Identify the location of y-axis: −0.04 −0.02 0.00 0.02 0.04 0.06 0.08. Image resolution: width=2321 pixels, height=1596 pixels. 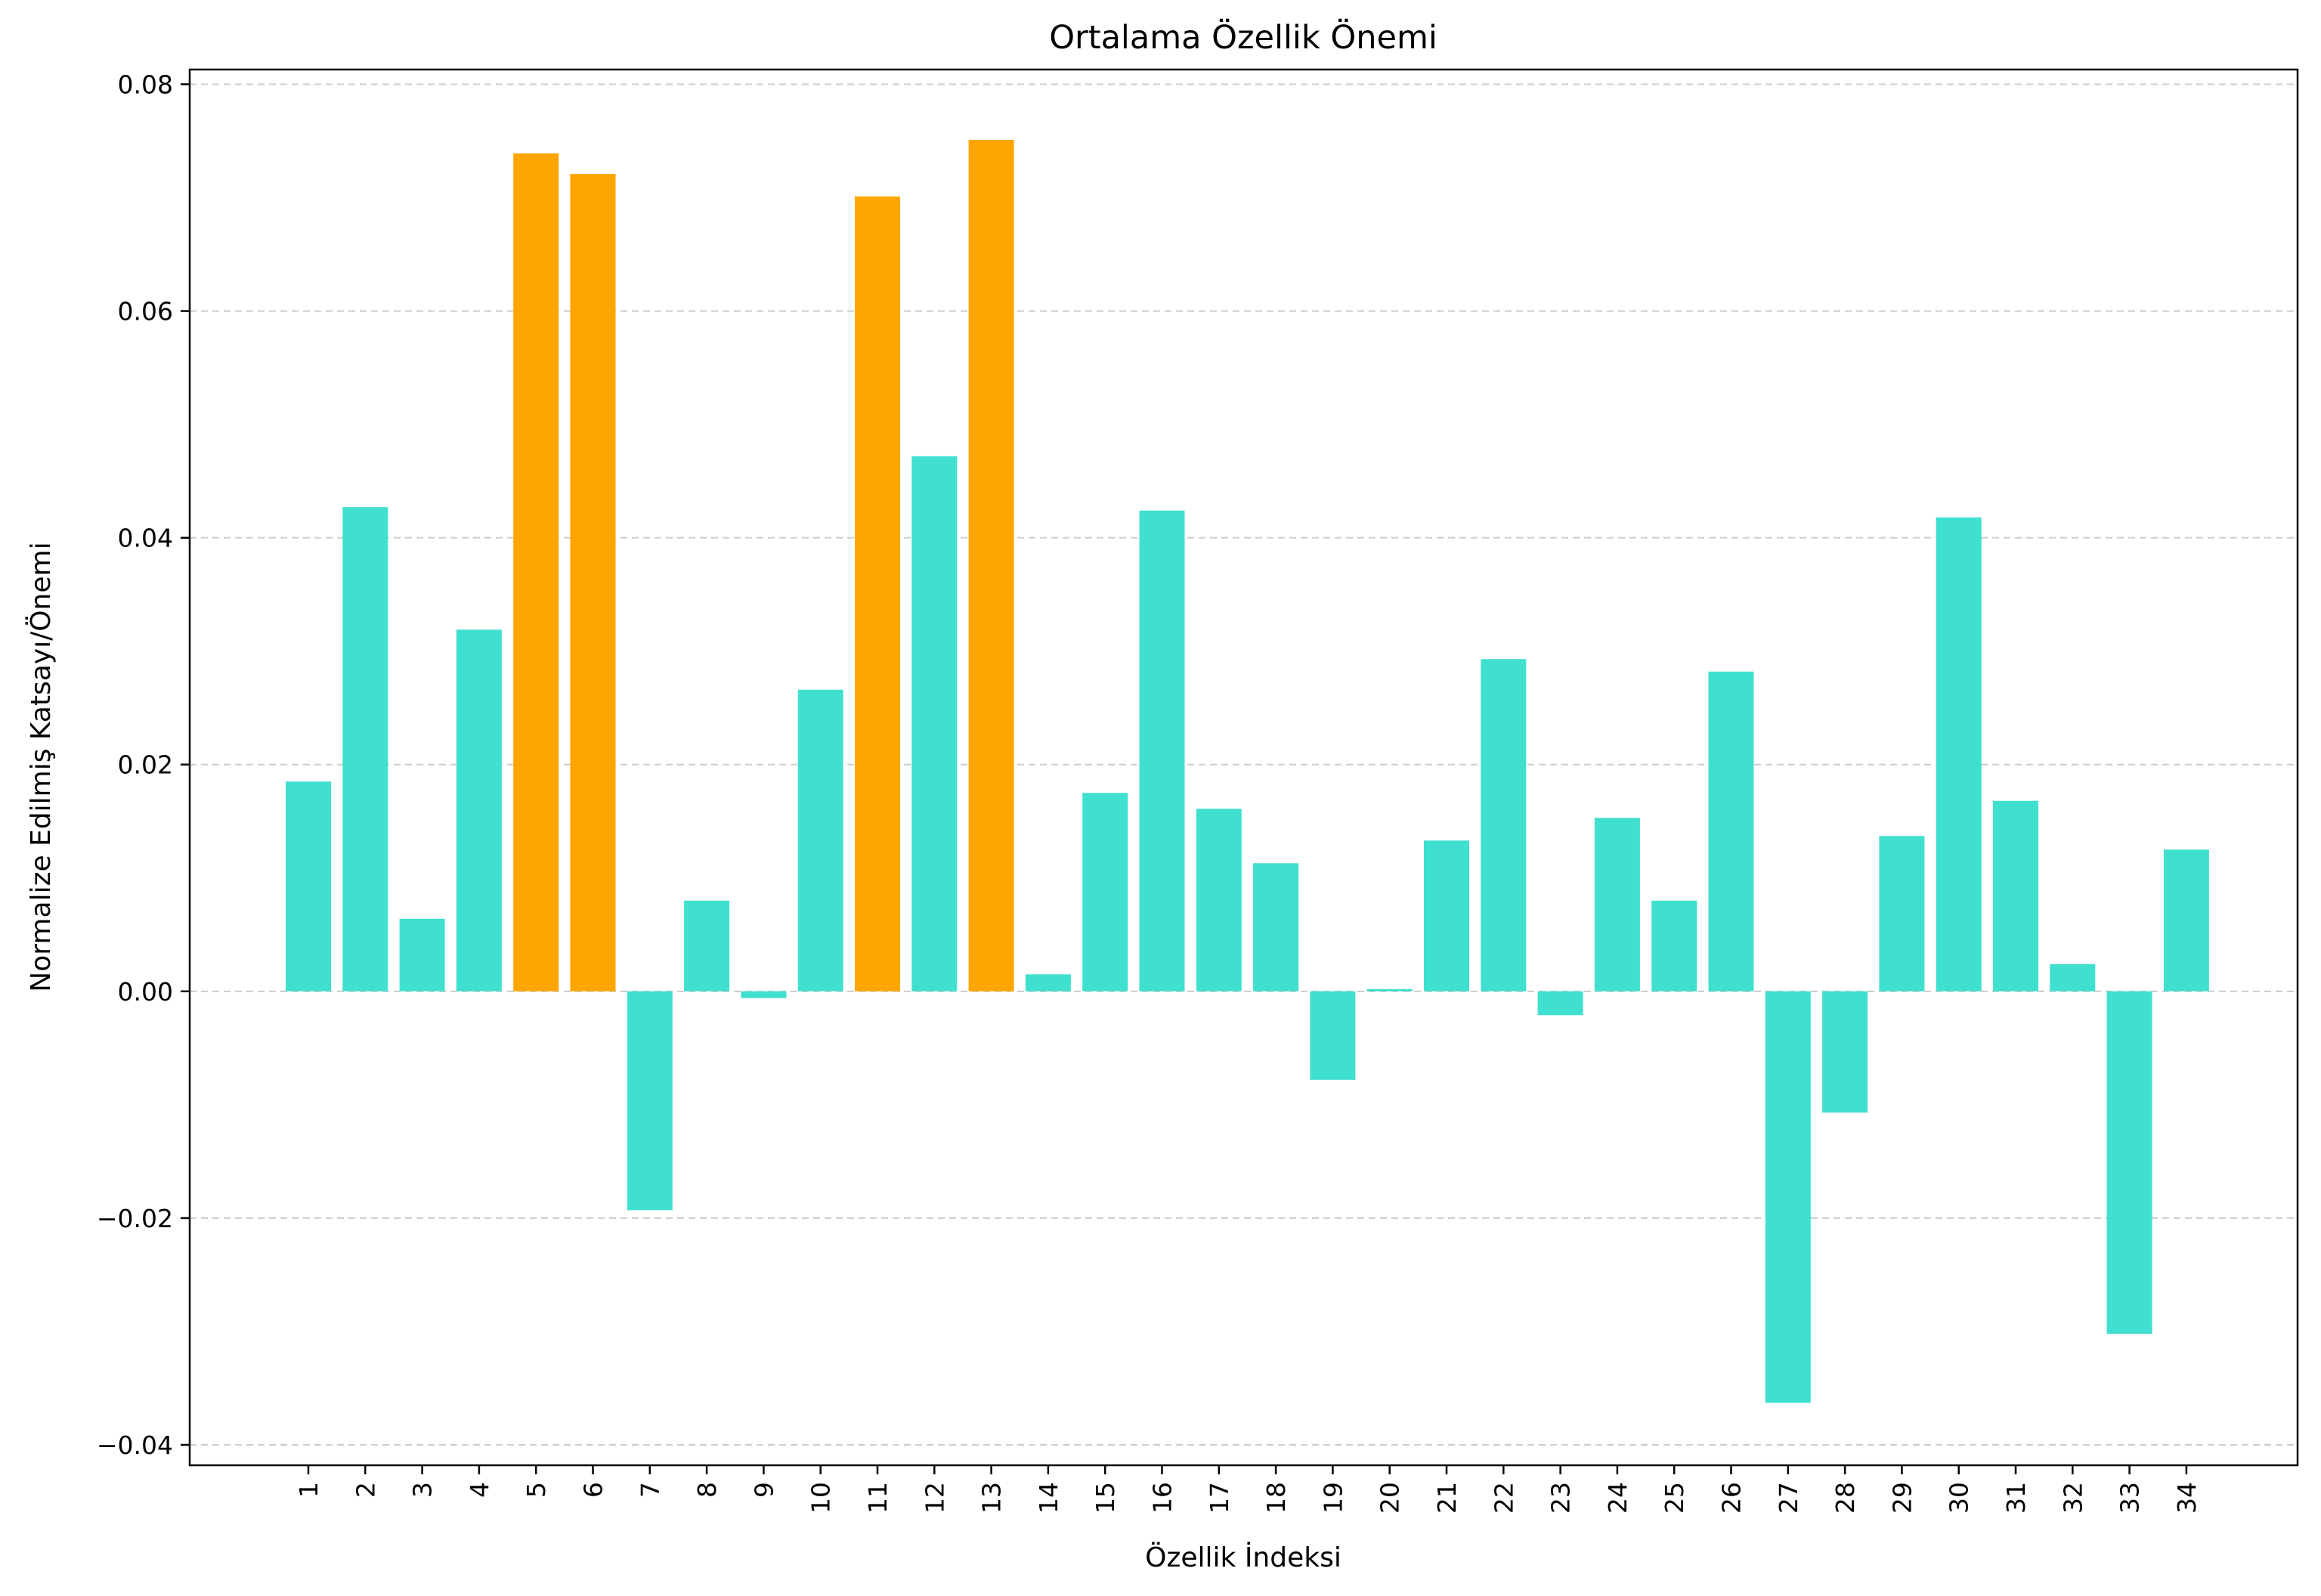
(143, 765).